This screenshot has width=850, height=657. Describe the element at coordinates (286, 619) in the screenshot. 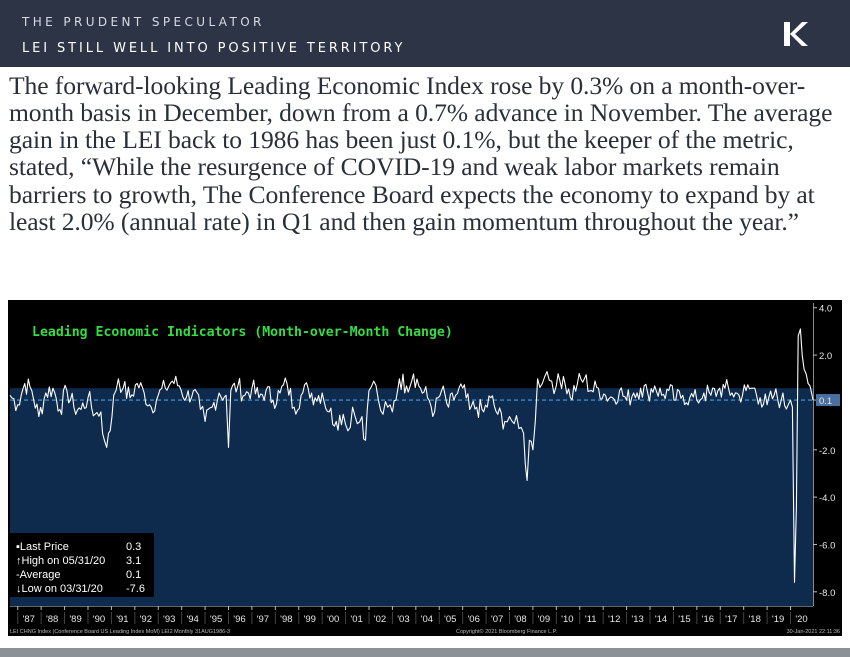

I see `x-tick-label: '98` at that location.